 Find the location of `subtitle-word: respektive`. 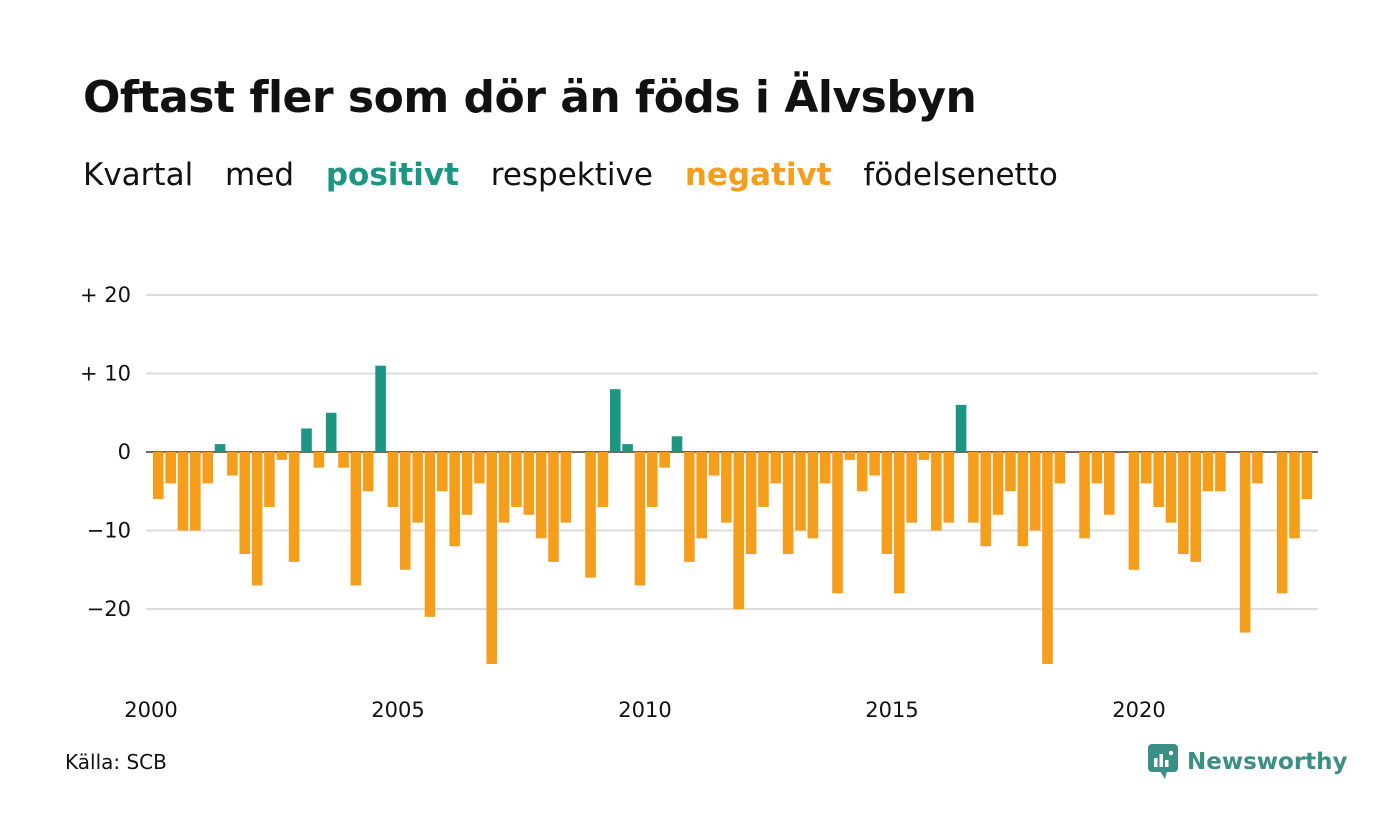

subtitle-word: respektive is located at coordinates (571, 175).